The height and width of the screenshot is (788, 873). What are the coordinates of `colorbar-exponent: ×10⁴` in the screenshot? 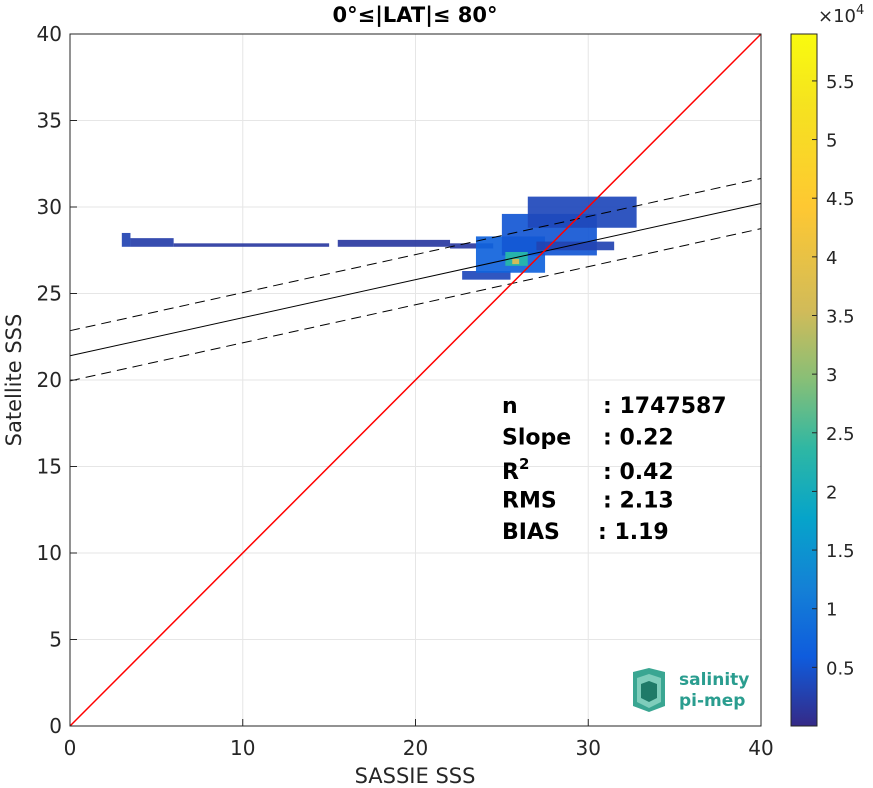 It's located at (841, 15).